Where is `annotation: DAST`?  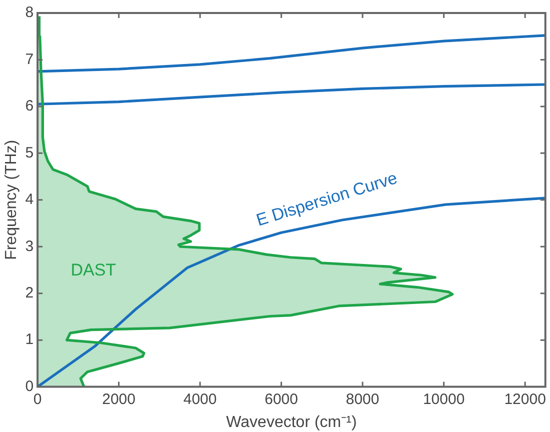
annotation: DAST is located at coordinates (93, 270).